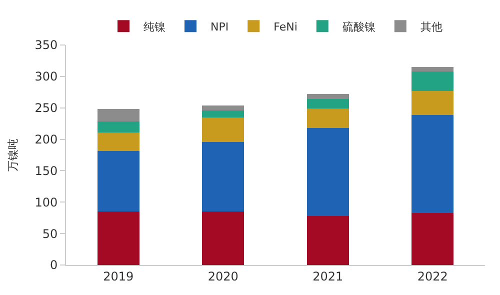  What do you see at coordinates (46, 202) in the screenshot?
I see `y-tick-label: 100` at bounding box center [46, 202].